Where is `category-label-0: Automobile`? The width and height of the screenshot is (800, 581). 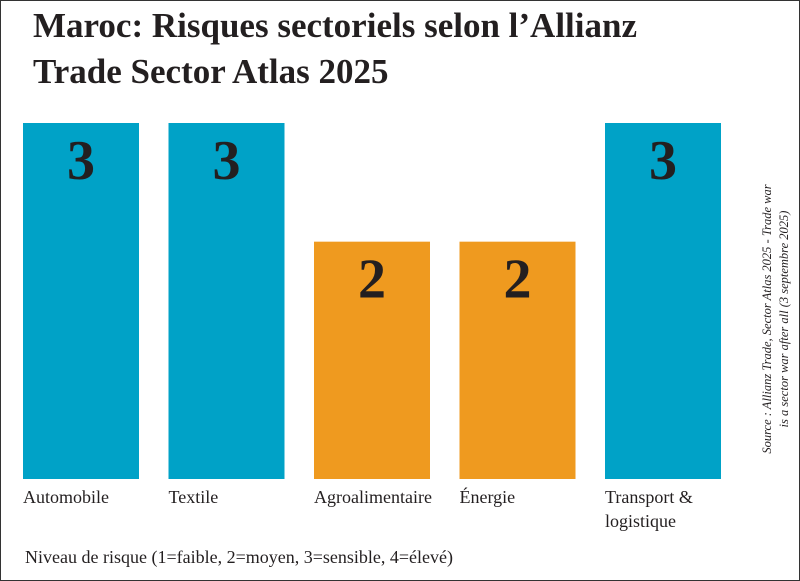 category-label-0: Automobile is located at coordinates (66, 497).